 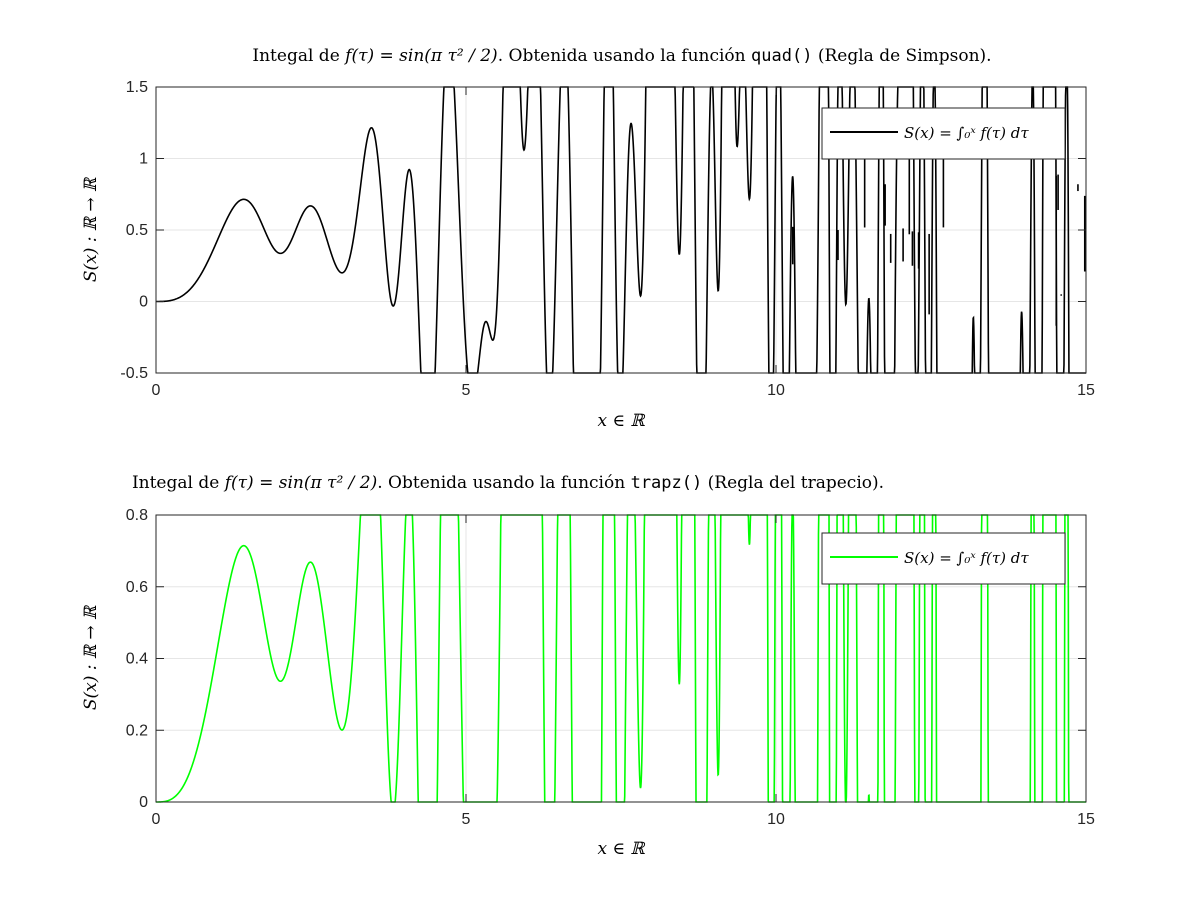 I want to click on plot-1-title-middle: . Obtenida usando la función, so click(x=624, y=56).